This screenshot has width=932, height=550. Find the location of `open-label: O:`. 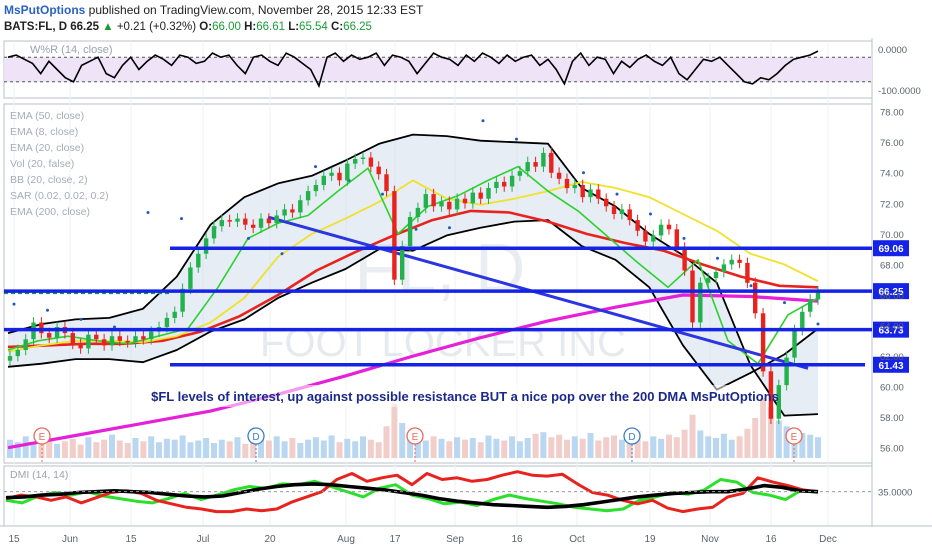

open-label: O: is located at coordinates (206, 27).